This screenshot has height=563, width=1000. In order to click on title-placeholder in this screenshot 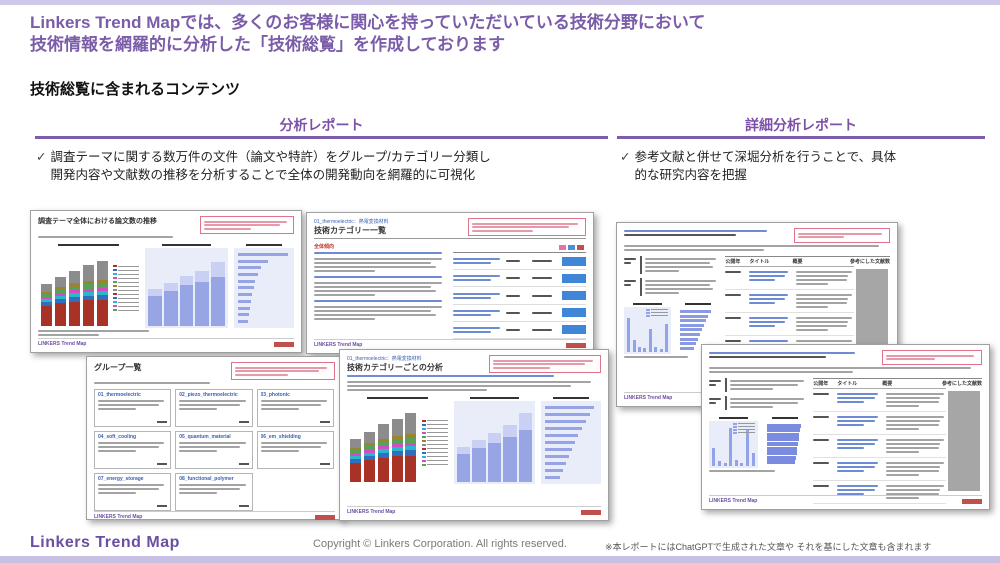, I will do `click(859, 492)`.